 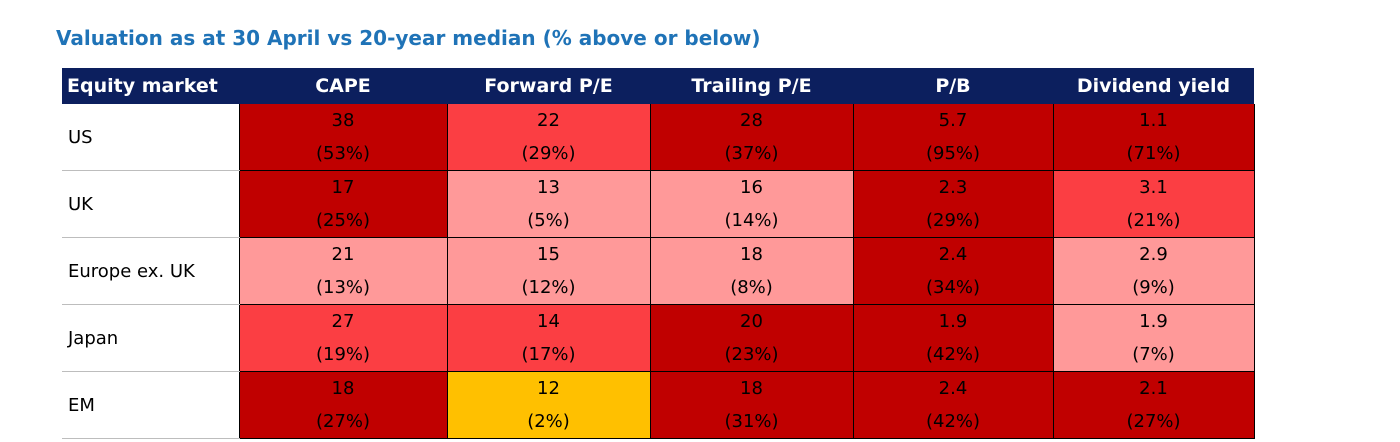 What do you see at coordinates (343, 254) in the screenshot?
I see `metric-value: 21` at bounding box center [343, 254].